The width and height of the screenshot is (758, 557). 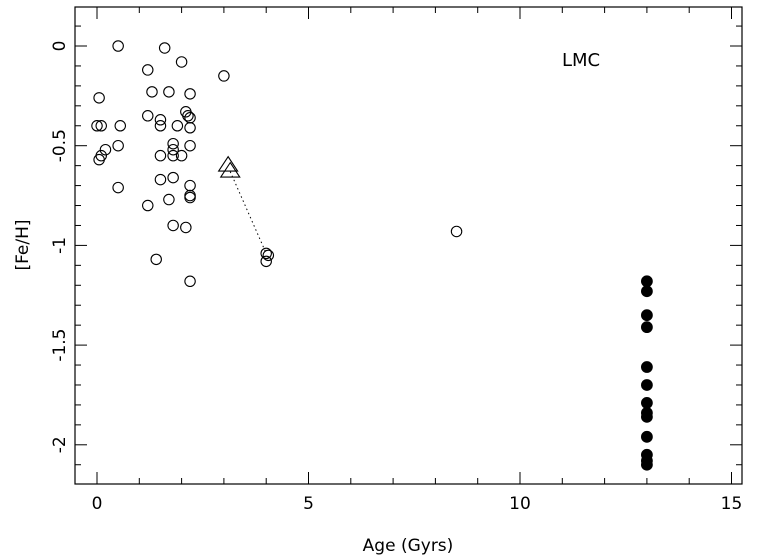 I want to click on y-tick-label: -0.5, so click(x=60, y=145).